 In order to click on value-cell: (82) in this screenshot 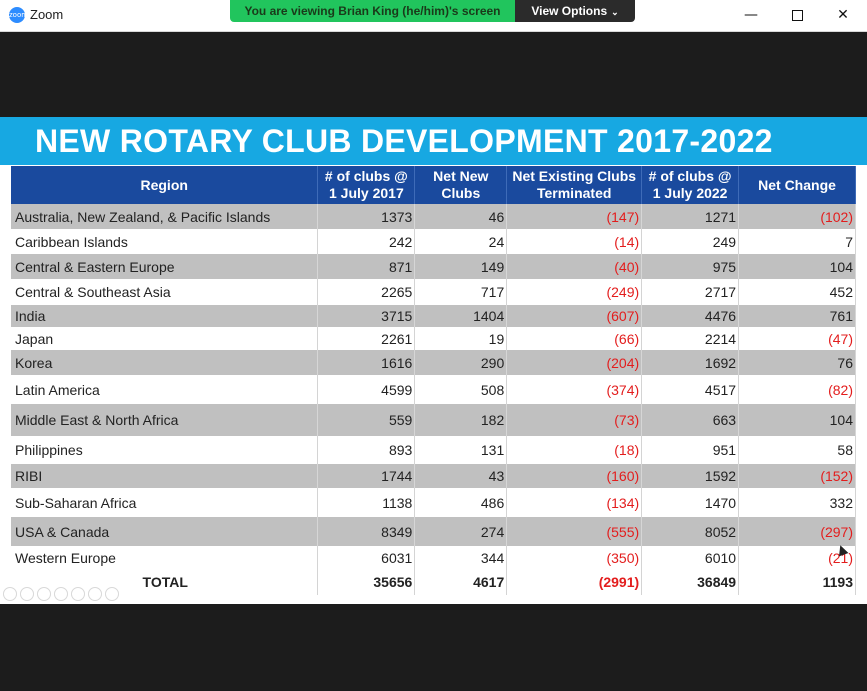, I will do `click(797, 389)`.